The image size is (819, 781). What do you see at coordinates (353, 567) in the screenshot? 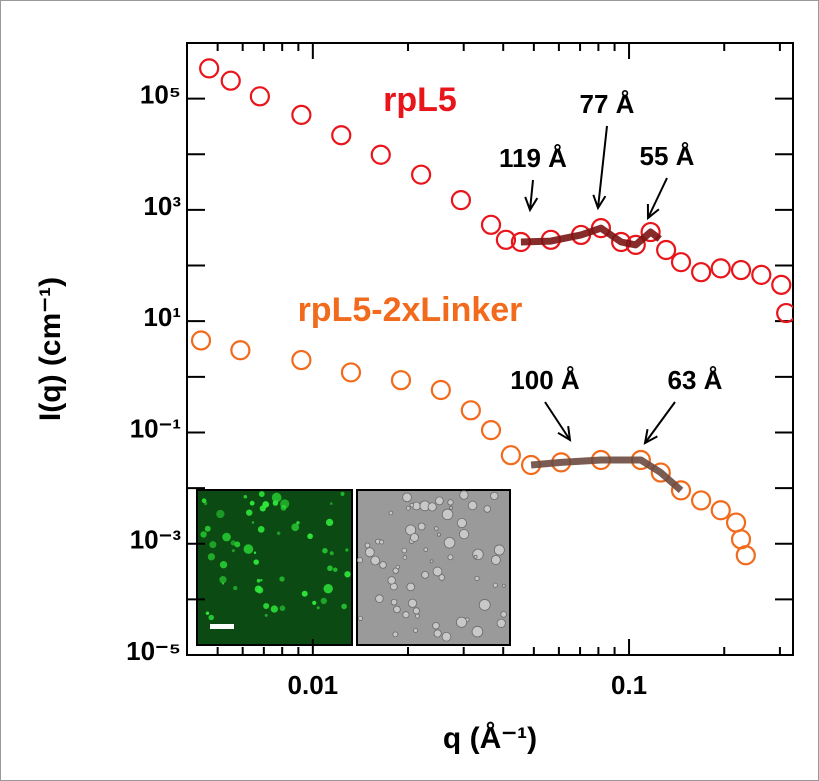
I see `inset-micrographs` at bounding box center [353, 567].